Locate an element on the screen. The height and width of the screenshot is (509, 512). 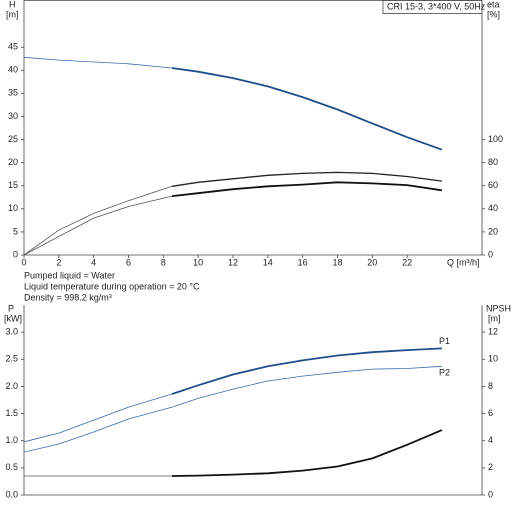
y2-unit: [m] is located at coordinates (494, 318).